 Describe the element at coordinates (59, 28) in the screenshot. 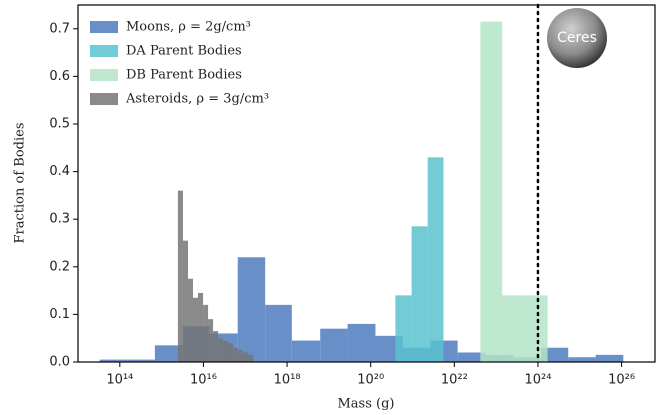

I see `y-tick-label: 0.7` at that location.